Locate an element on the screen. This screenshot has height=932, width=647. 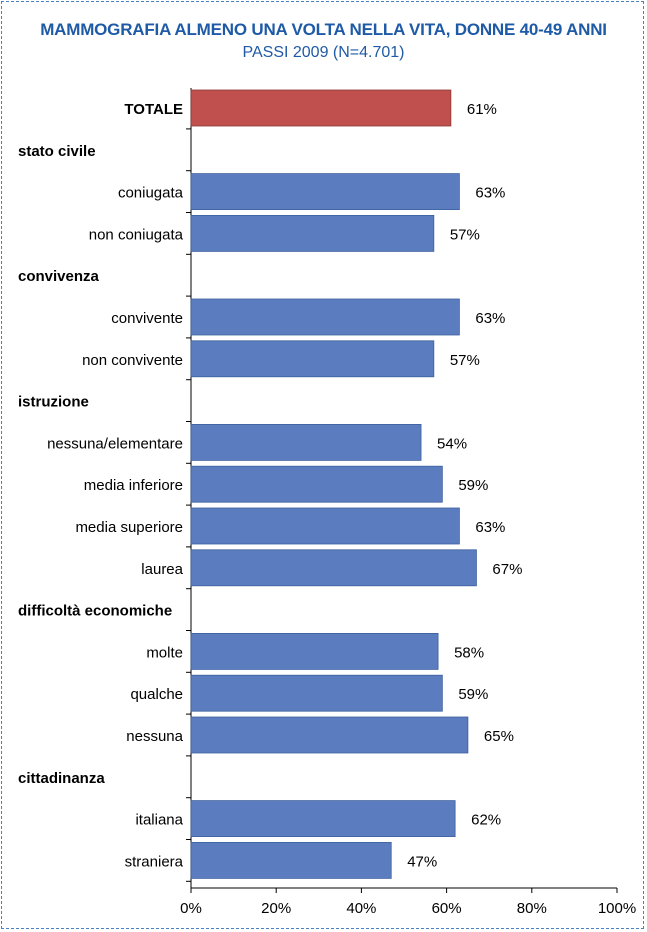
group-label: convivenza is located at coordinates (59, 276).